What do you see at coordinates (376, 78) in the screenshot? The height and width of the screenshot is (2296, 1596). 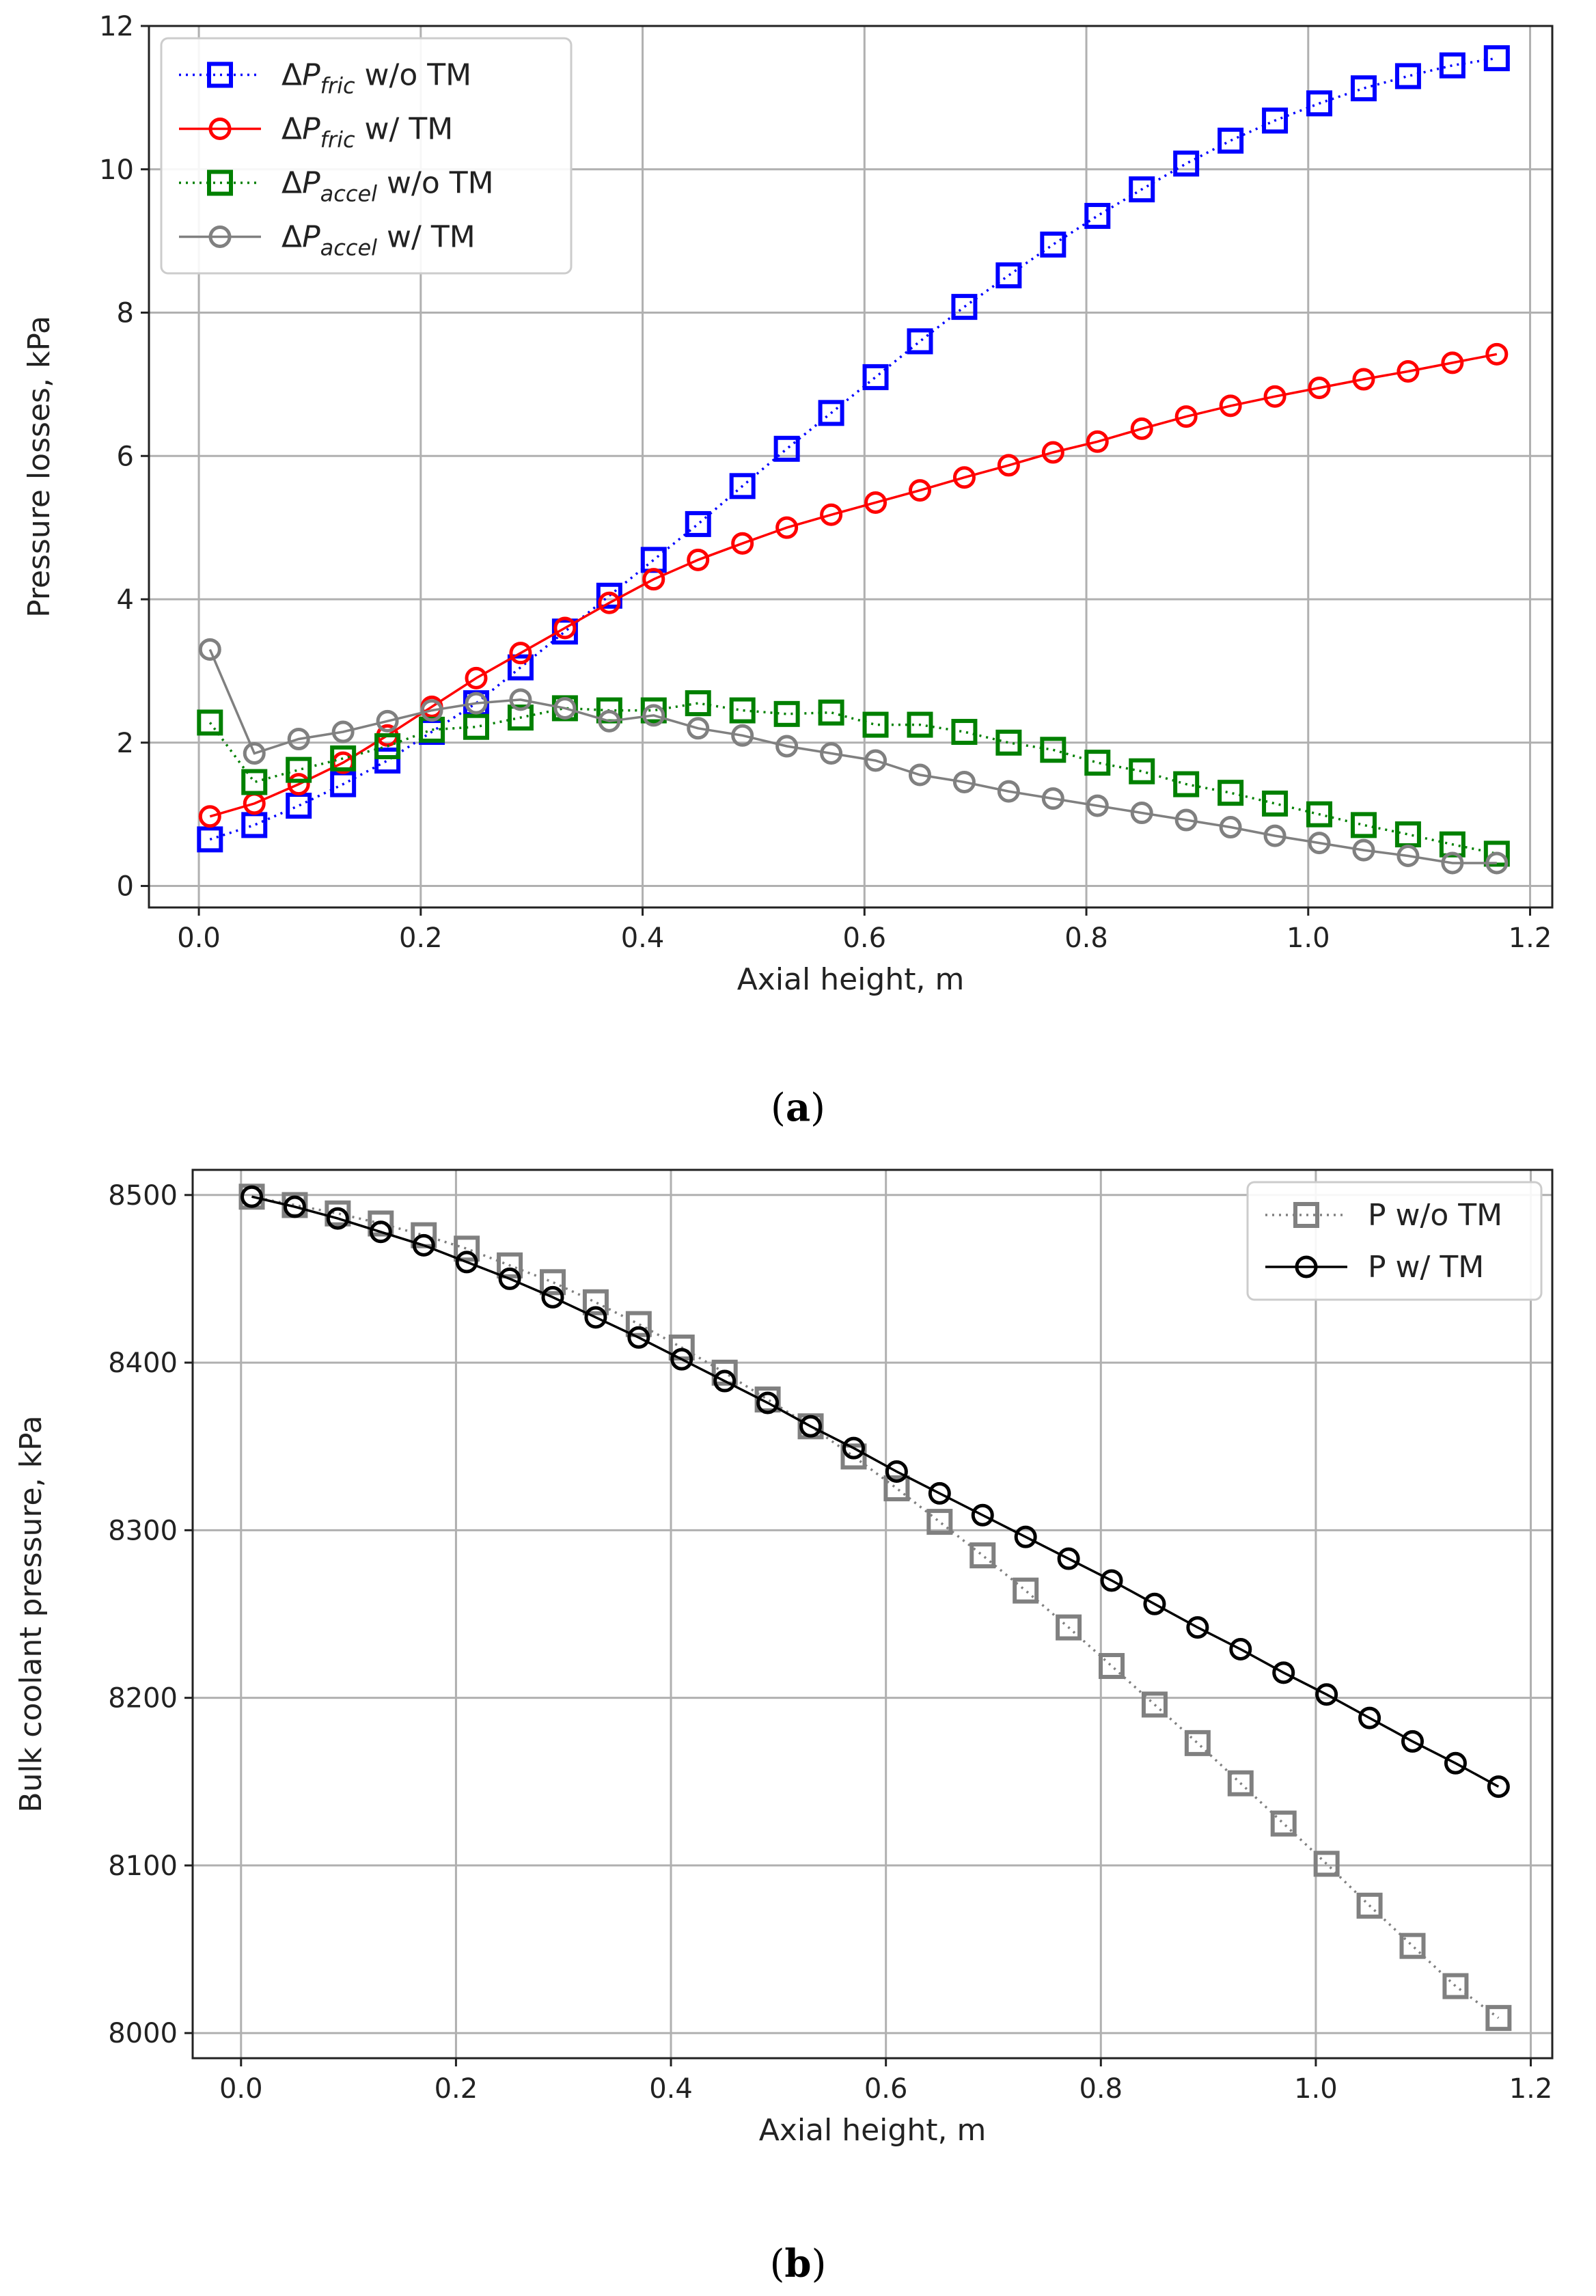 I see `legend-entry-1: ΔPfric w/o TM` at bounding box center [376, 78].